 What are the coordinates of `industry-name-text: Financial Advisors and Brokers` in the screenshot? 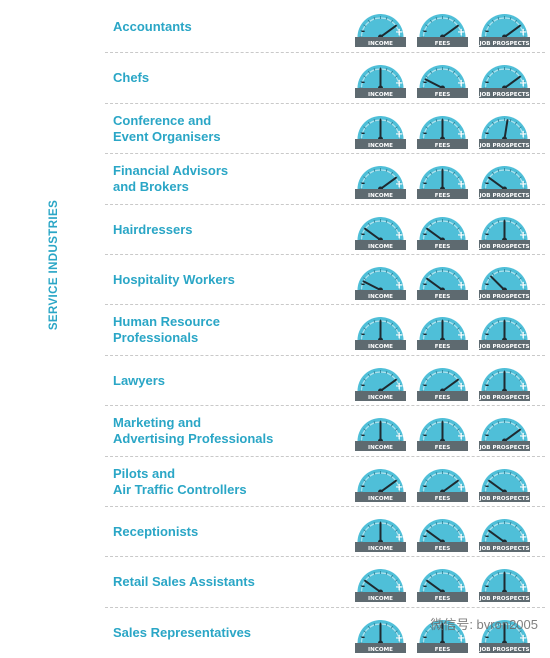 It's located at (171, 179).